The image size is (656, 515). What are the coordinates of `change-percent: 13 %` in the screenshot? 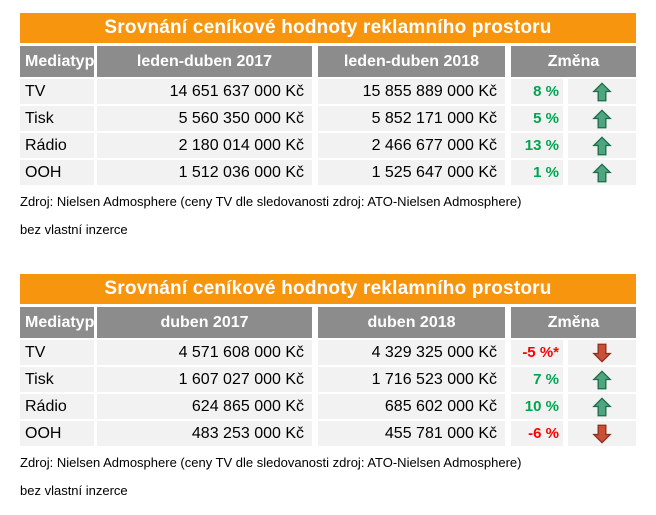 It's located at (541, 145).